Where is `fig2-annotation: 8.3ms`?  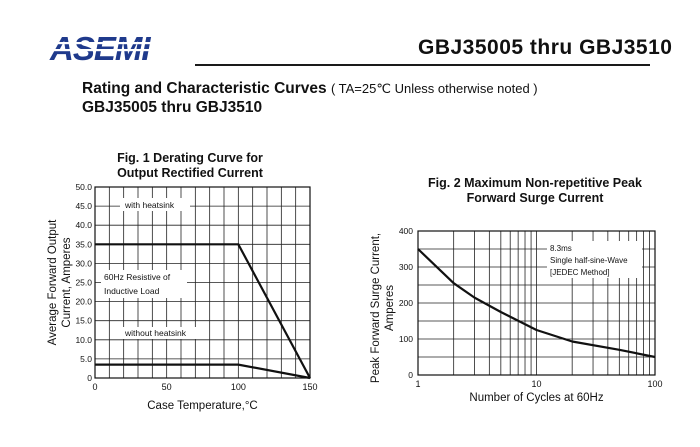 fig2-annotation: 8.3ms is located at coordinates (561, 248).